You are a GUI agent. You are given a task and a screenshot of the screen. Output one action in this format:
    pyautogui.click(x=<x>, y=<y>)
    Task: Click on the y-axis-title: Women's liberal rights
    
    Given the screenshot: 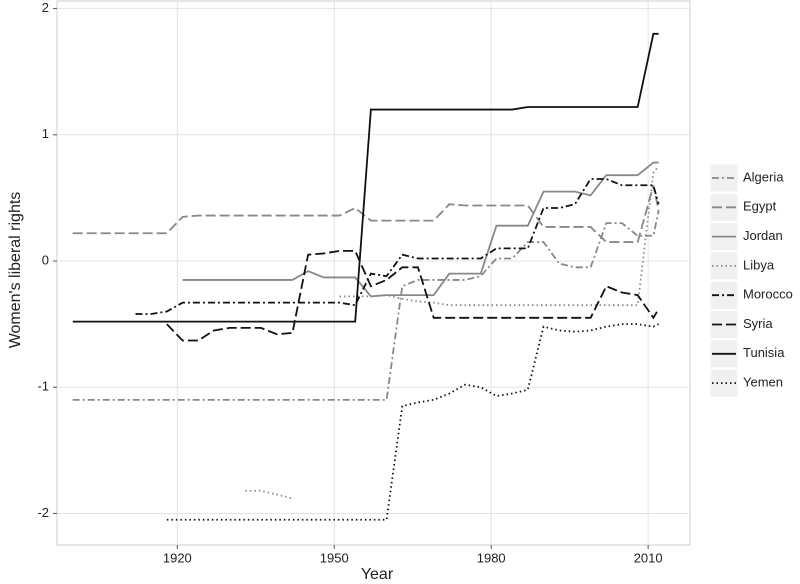 What is the action you would take?
    pyautogui.click(x=15, y=270)
    